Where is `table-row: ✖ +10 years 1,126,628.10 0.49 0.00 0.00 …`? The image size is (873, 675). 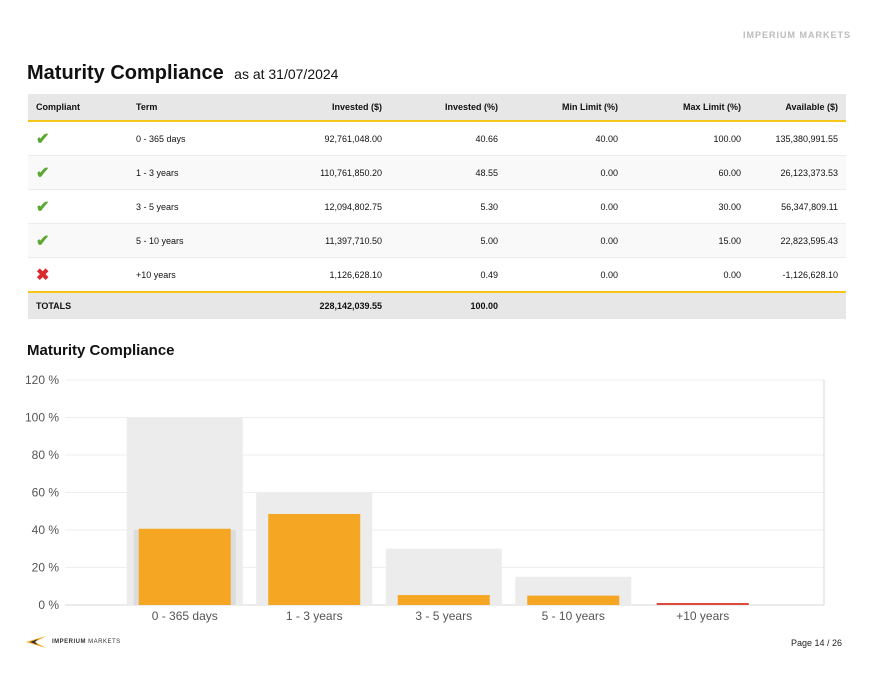 table-row: ✖ +10 years 1,126,628.10 0.49 0.00 0.00 … is located at coordinates (437, 275).